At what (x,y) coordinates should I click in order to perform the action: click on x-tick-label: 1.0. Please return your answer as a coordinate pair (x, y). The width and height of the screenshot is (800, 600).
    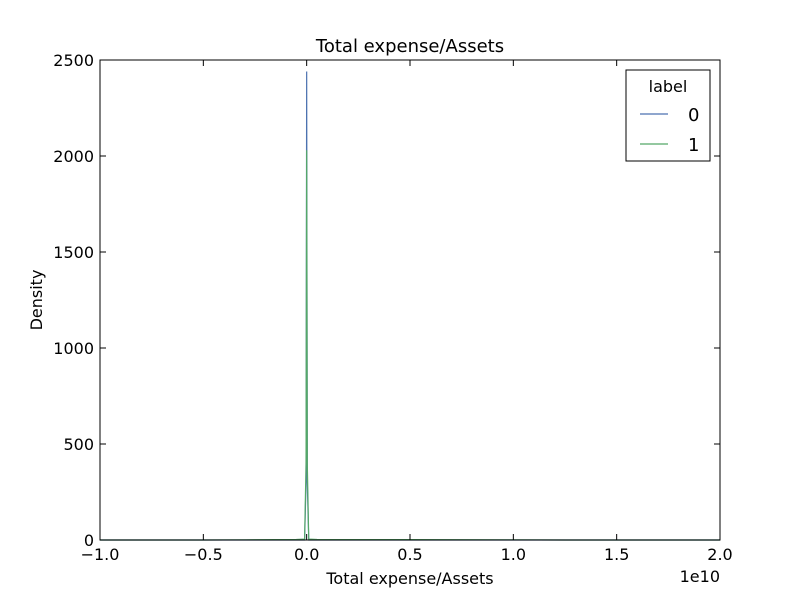
    Looking at the image, I should click on (513, 554).